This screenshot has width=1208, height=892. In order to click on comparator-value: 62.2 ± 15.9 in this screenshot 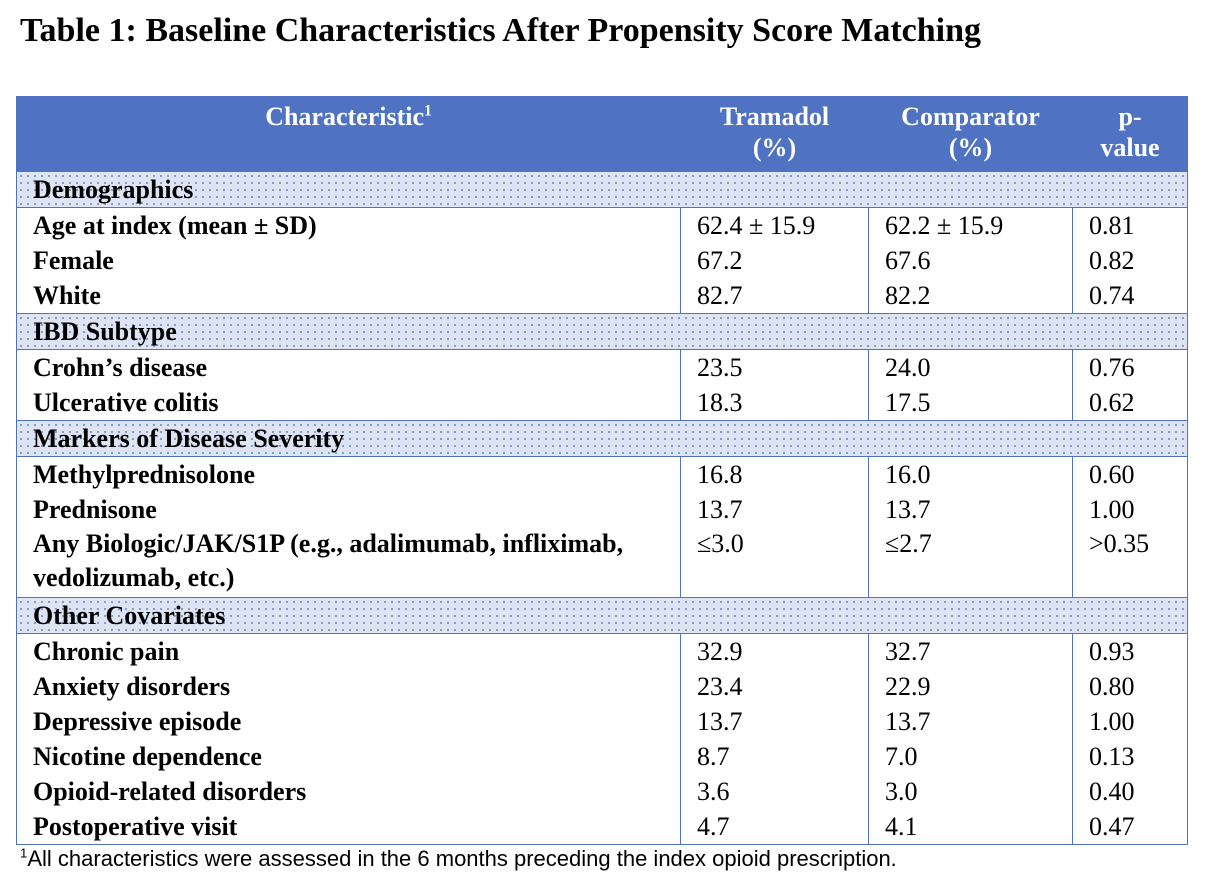, I will do `click(970, 225)`.